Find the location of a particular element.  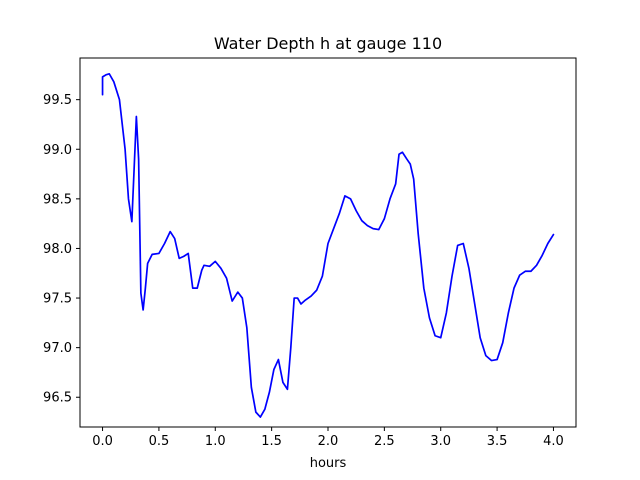

y-tick-label: 97.0 is located at coordinates (57, 348).